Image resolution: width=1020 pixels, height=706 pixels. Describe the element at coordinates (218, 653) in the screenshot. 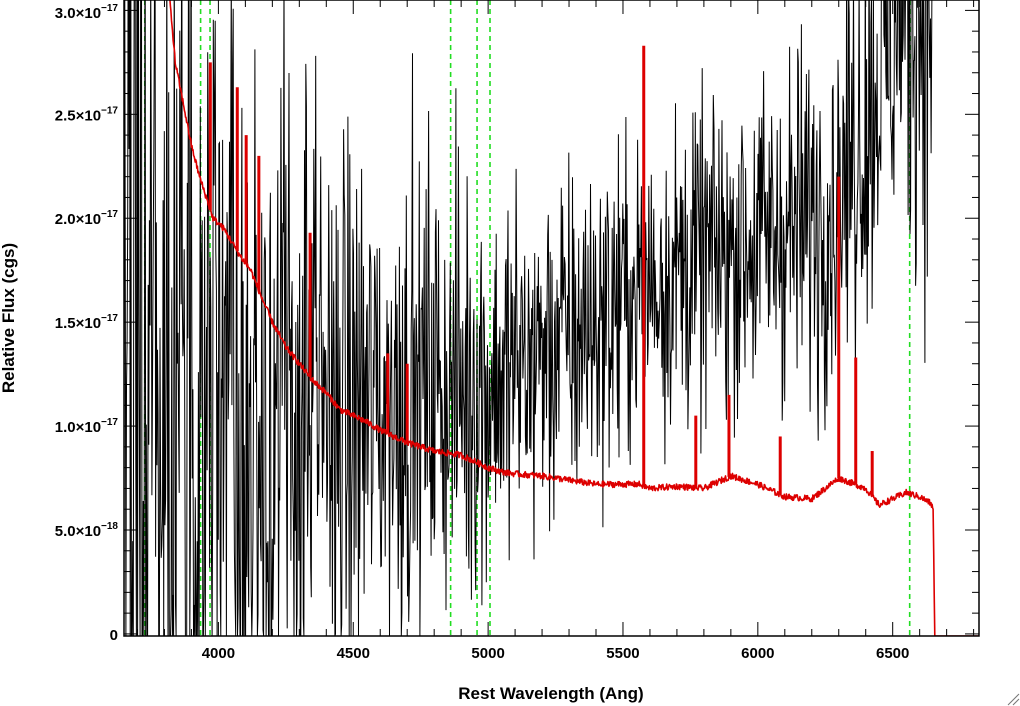

I see `x-tick-label: 4000` at that location.